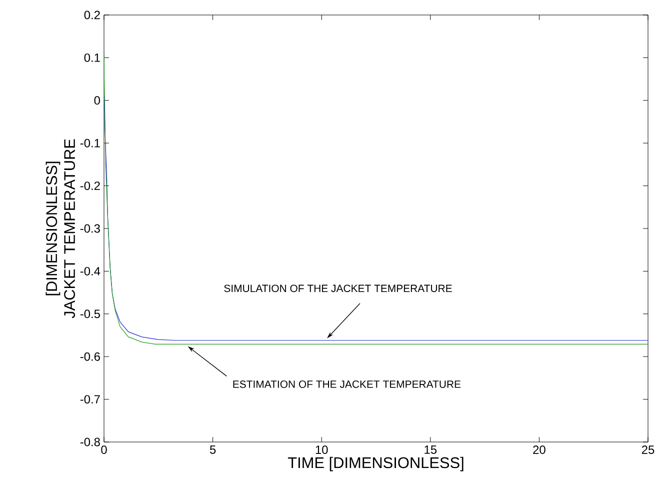 The image size is (660, 493). I want to click on y-tick-label: -0.4, so click(90, 271).